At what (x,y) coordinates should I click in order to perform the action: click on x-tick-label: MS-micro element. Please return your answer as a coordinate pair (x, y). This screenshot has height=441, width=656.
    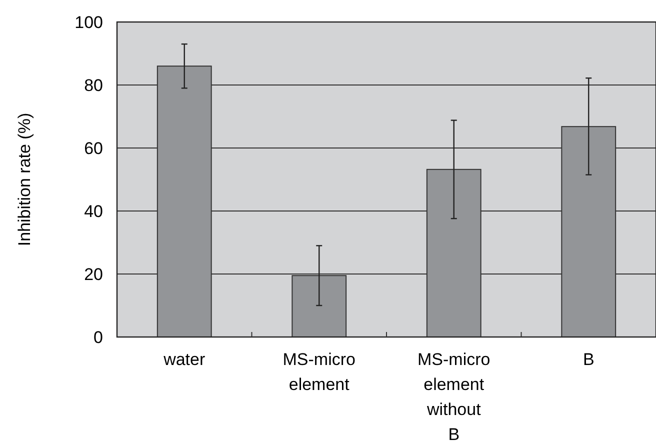
    Looking at the image, I should click on (319, 372).